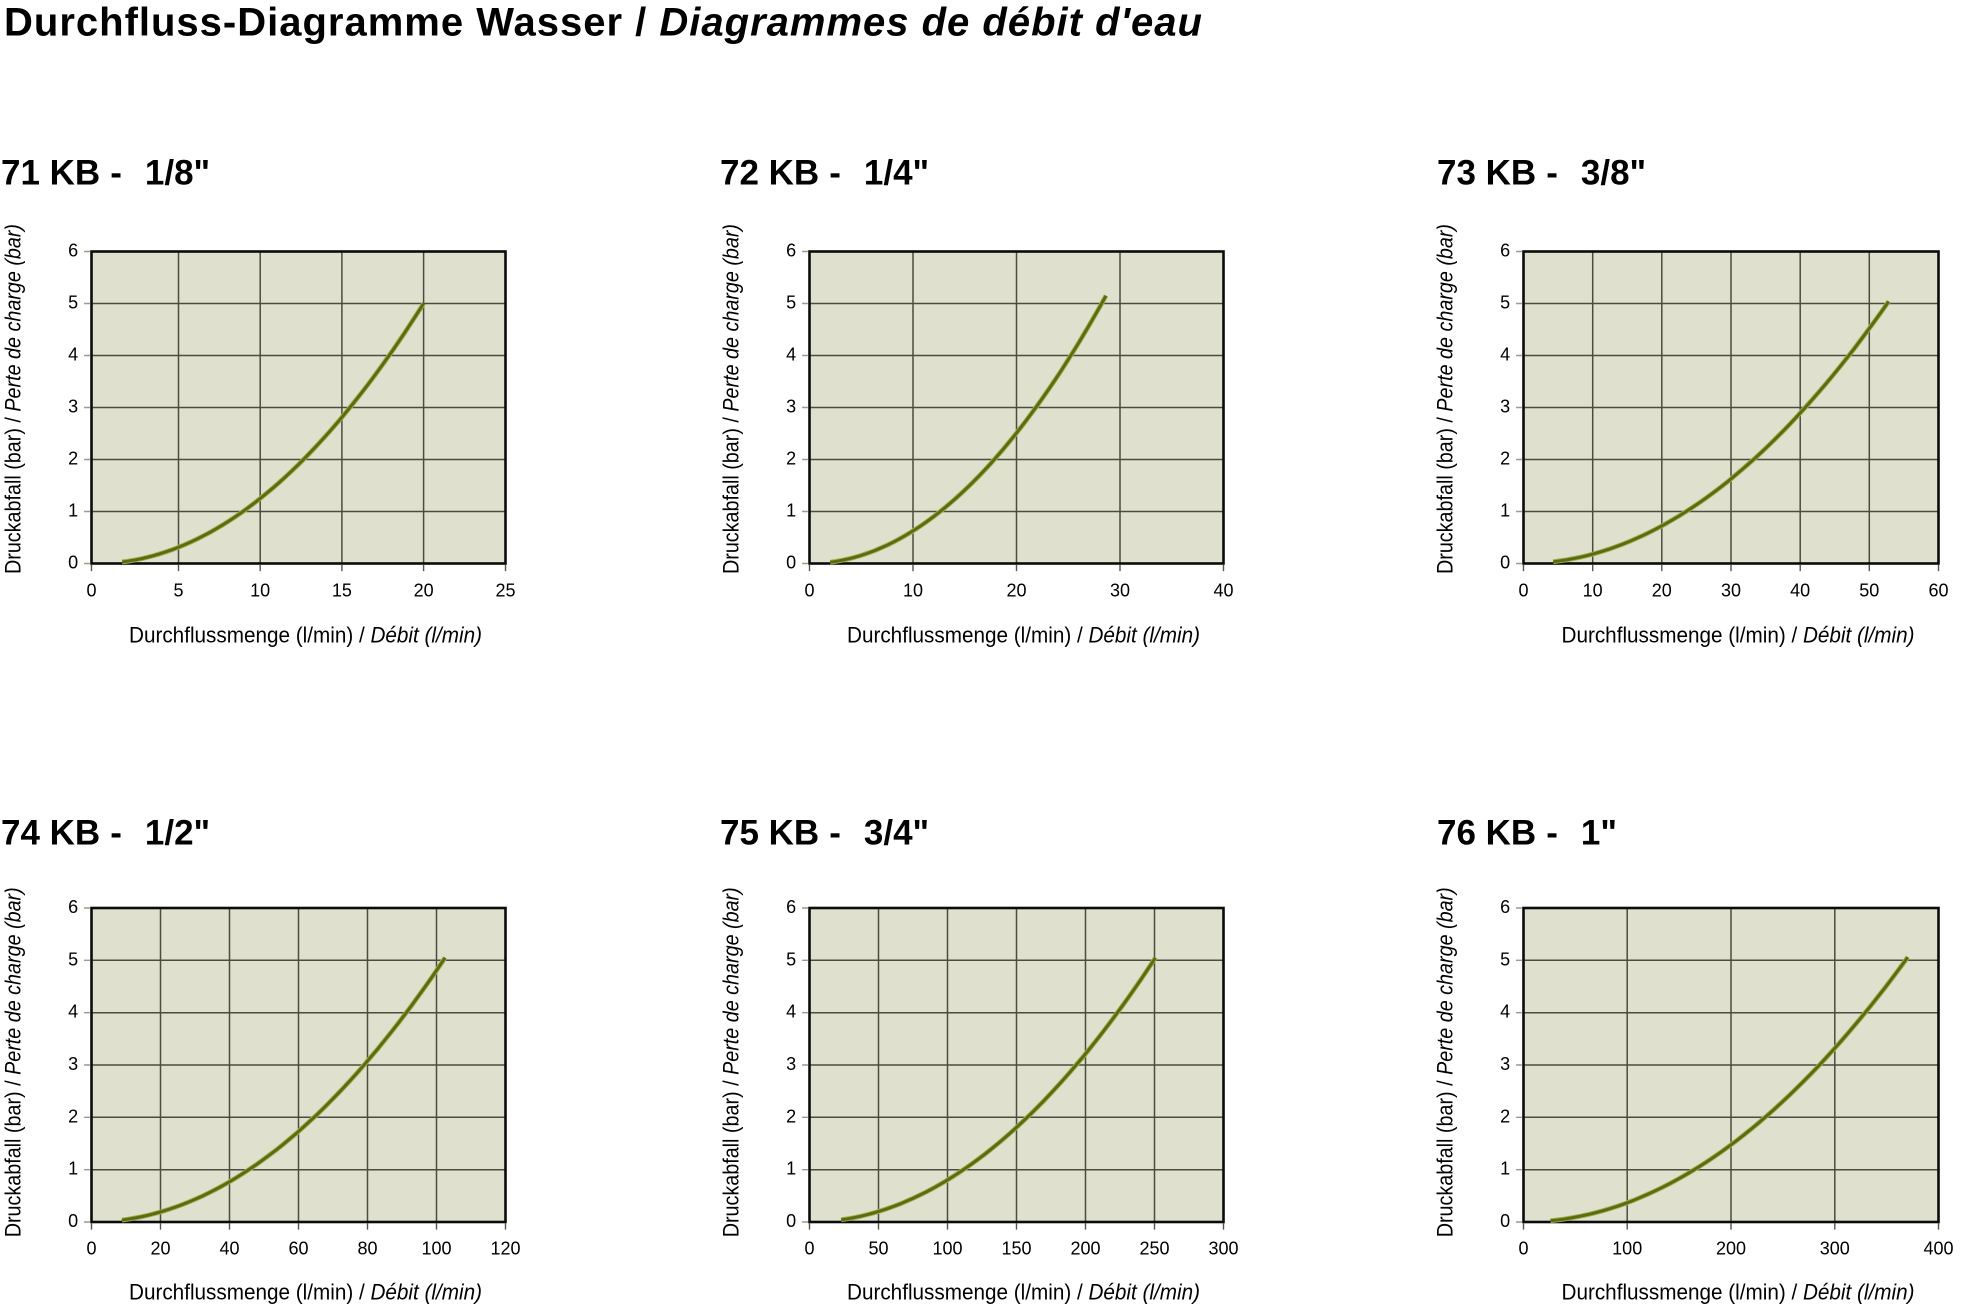 Image resolution: width=1965 pixels, height=1306 pixels. What do you see at coordinates (1938, 1248) in the screenshot?
I see `svg-text: 400` at bounding box center [1938, 1248].